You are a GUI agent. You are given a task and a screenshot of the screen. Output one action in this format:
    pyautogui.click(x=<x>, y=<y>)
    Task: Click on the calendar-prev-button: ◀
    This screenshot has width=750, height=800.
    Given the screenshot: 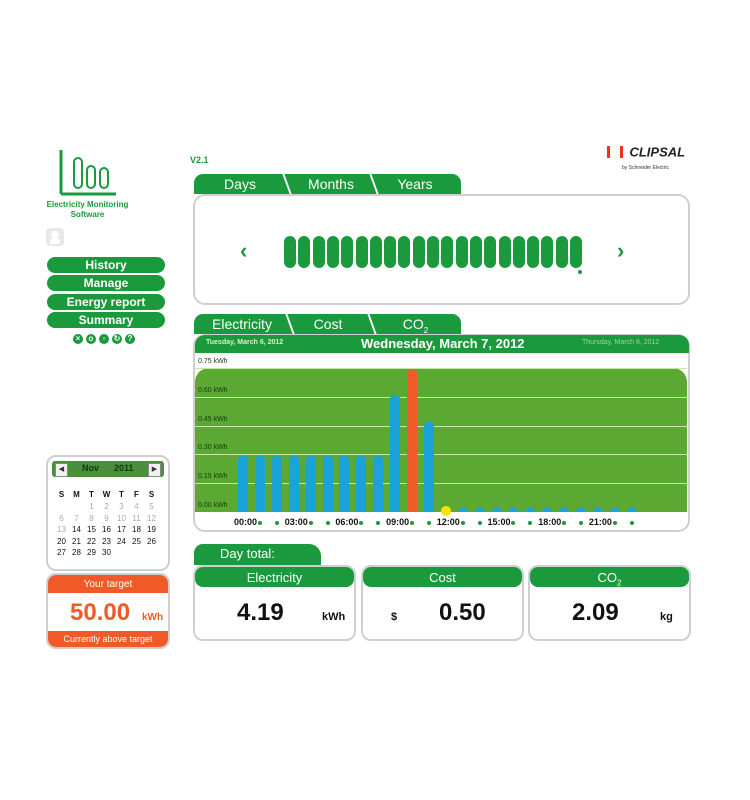 What is the action you would take?
    pyautogui.click(x=61, y=470)
    